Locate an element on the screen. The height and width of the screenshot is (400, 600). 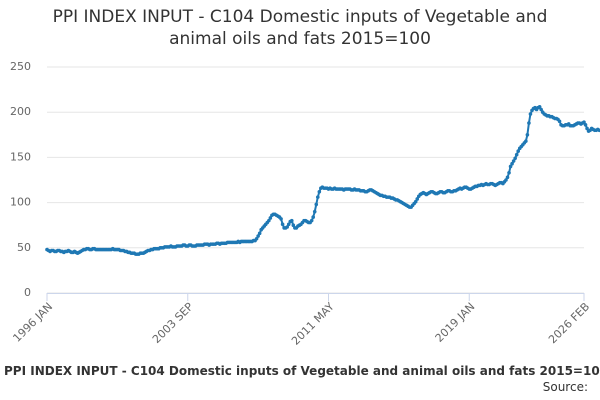
x-tick-label: 2011 MAY is located at coordinates (313, 324).